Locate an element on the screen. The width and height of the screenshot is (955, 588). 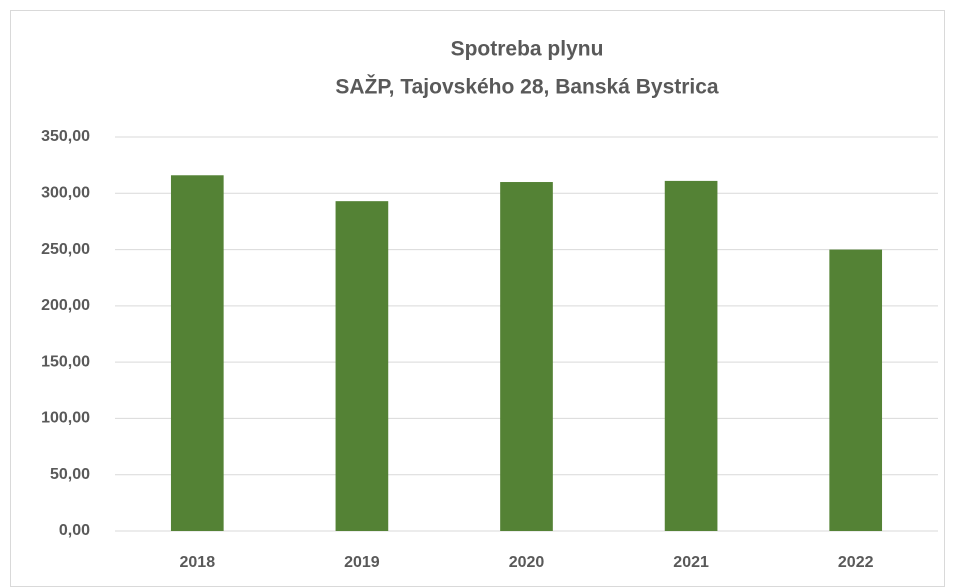
y-tick-label: 100,00 is located at coordinates (65, 418).